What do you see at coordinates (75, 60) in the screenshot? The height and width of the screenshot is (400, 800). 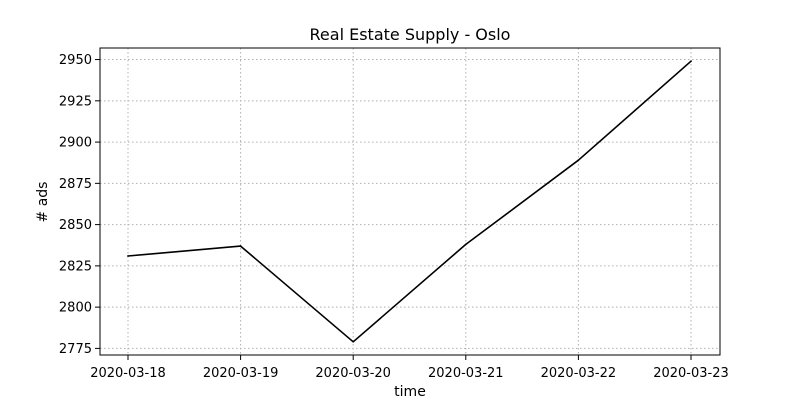 I see `y-tick-label: 2950` at bounding box center [75, 60].